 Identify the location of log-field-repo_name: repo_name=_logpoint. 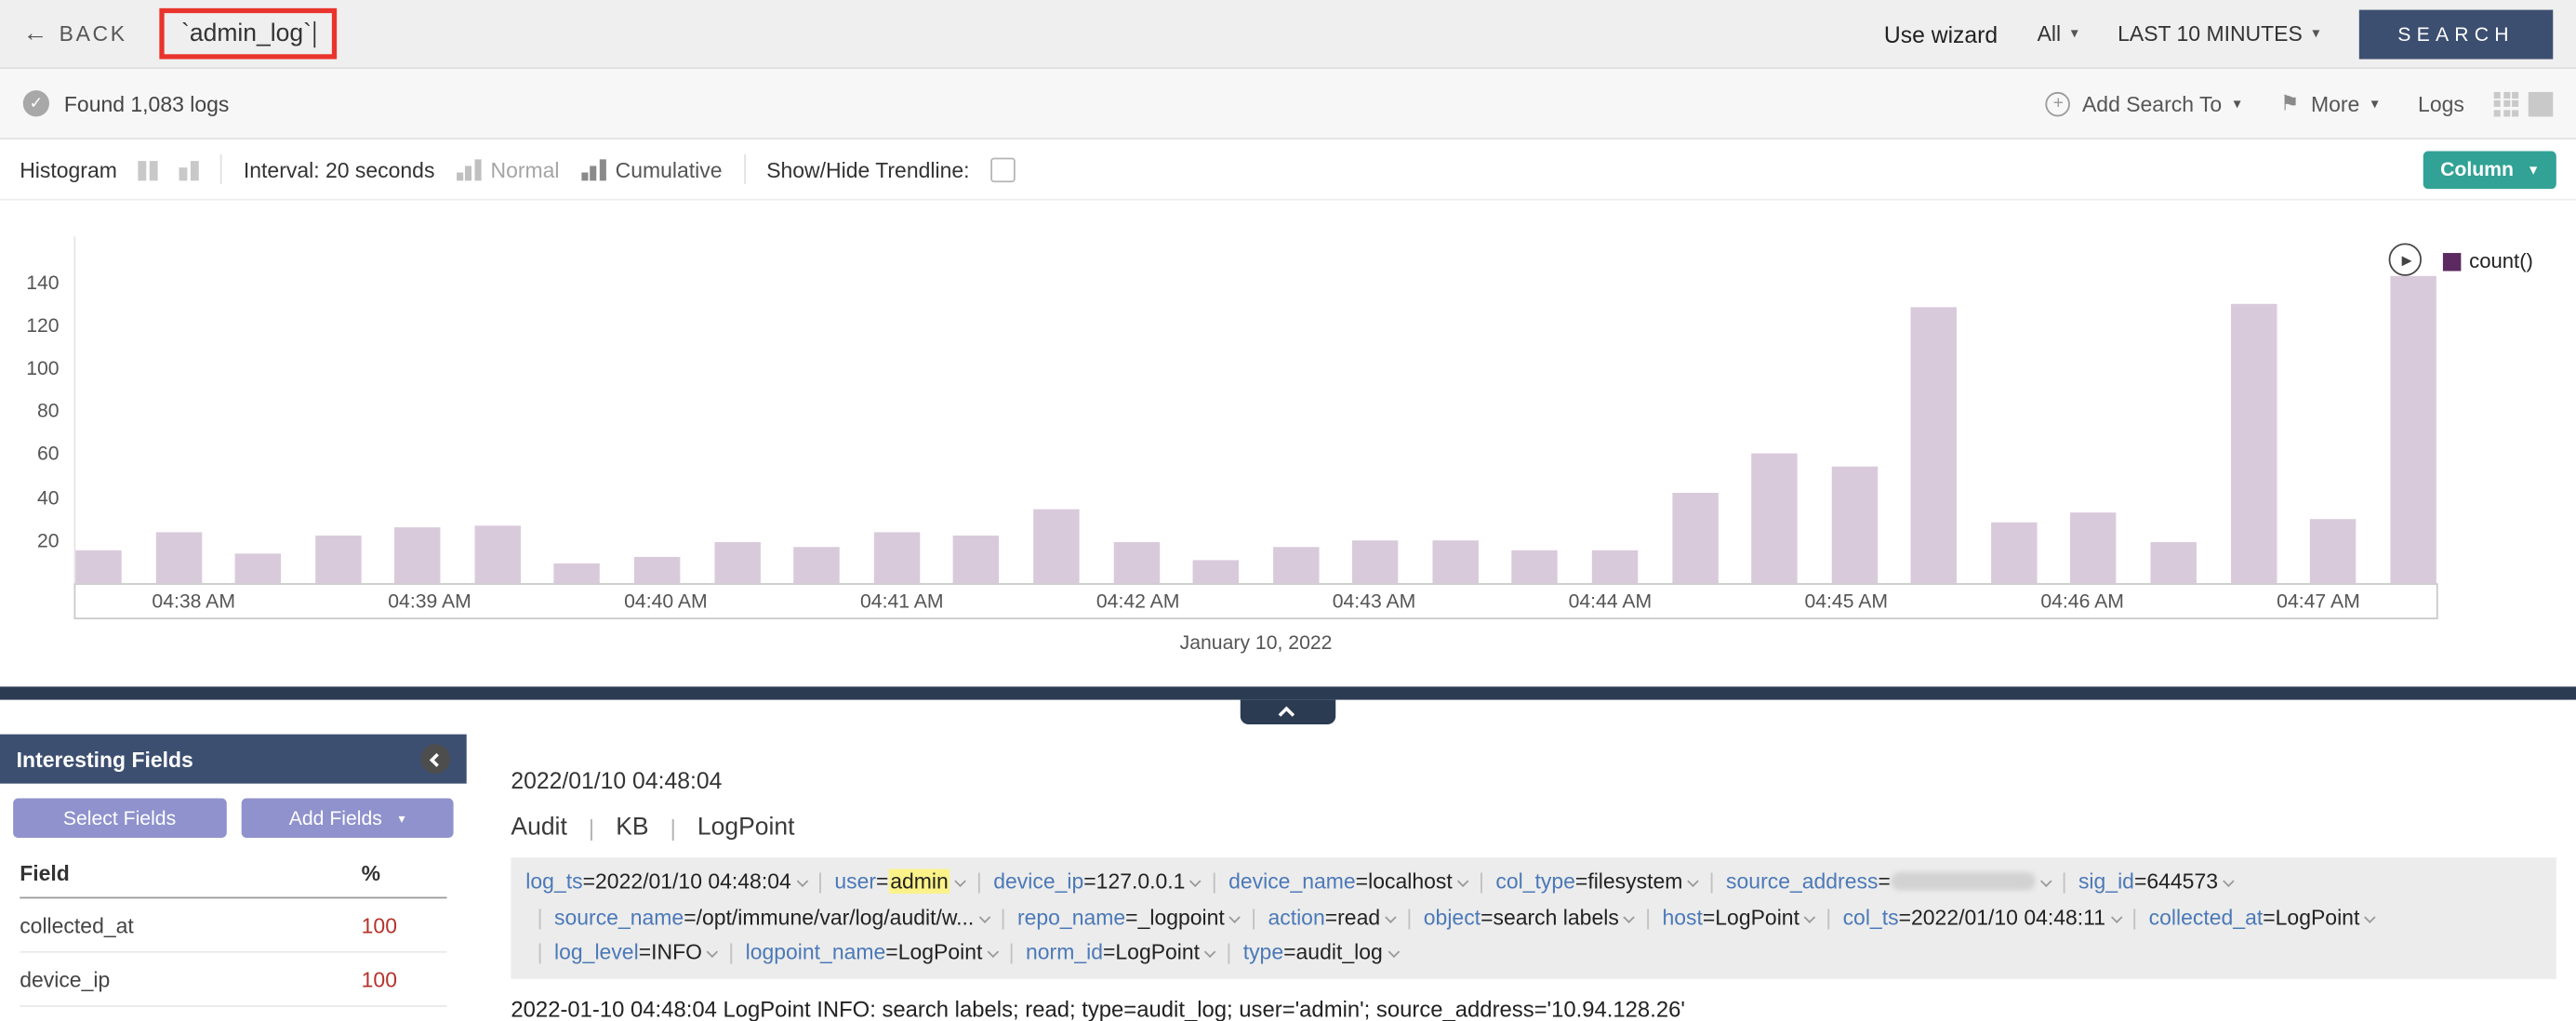
(1129, 917).